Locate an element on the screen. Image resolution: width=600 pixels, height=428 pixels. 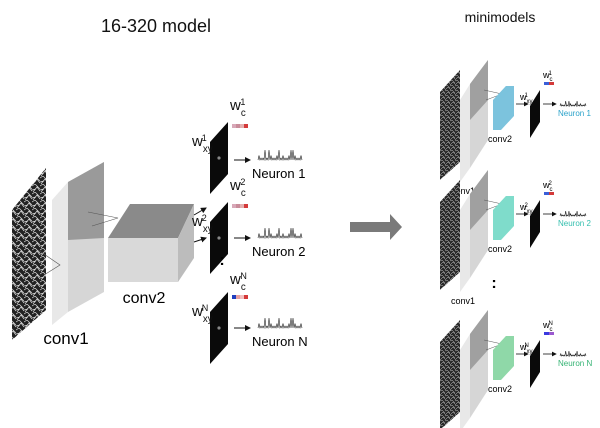
neuron-label: Neuron 2 is located at coordinates (278, 251).